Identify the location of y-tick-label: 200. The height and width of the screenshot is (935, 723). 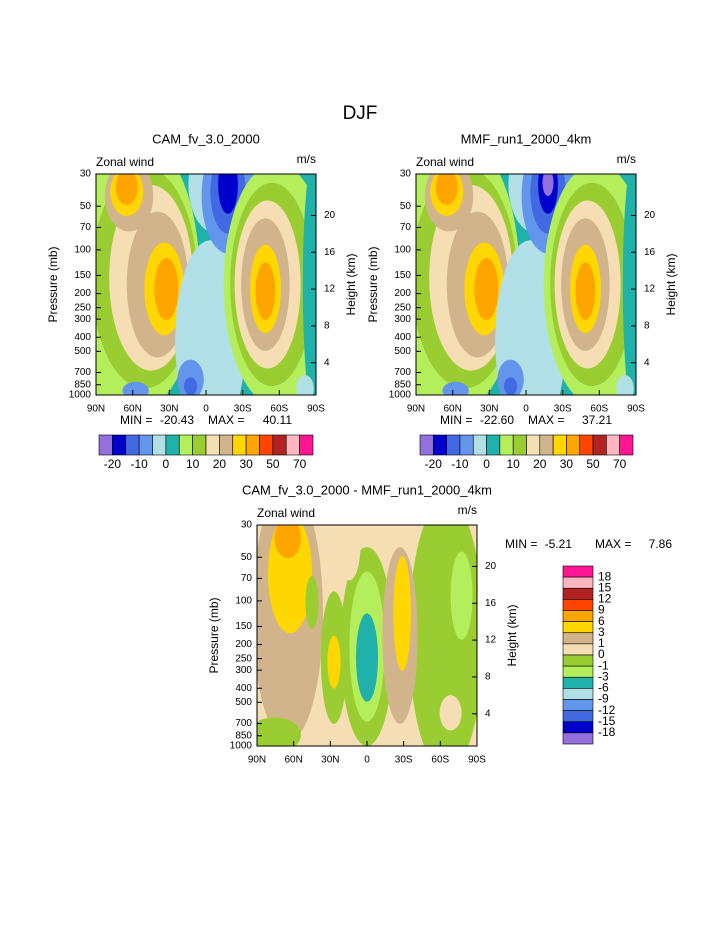
(82, 293).